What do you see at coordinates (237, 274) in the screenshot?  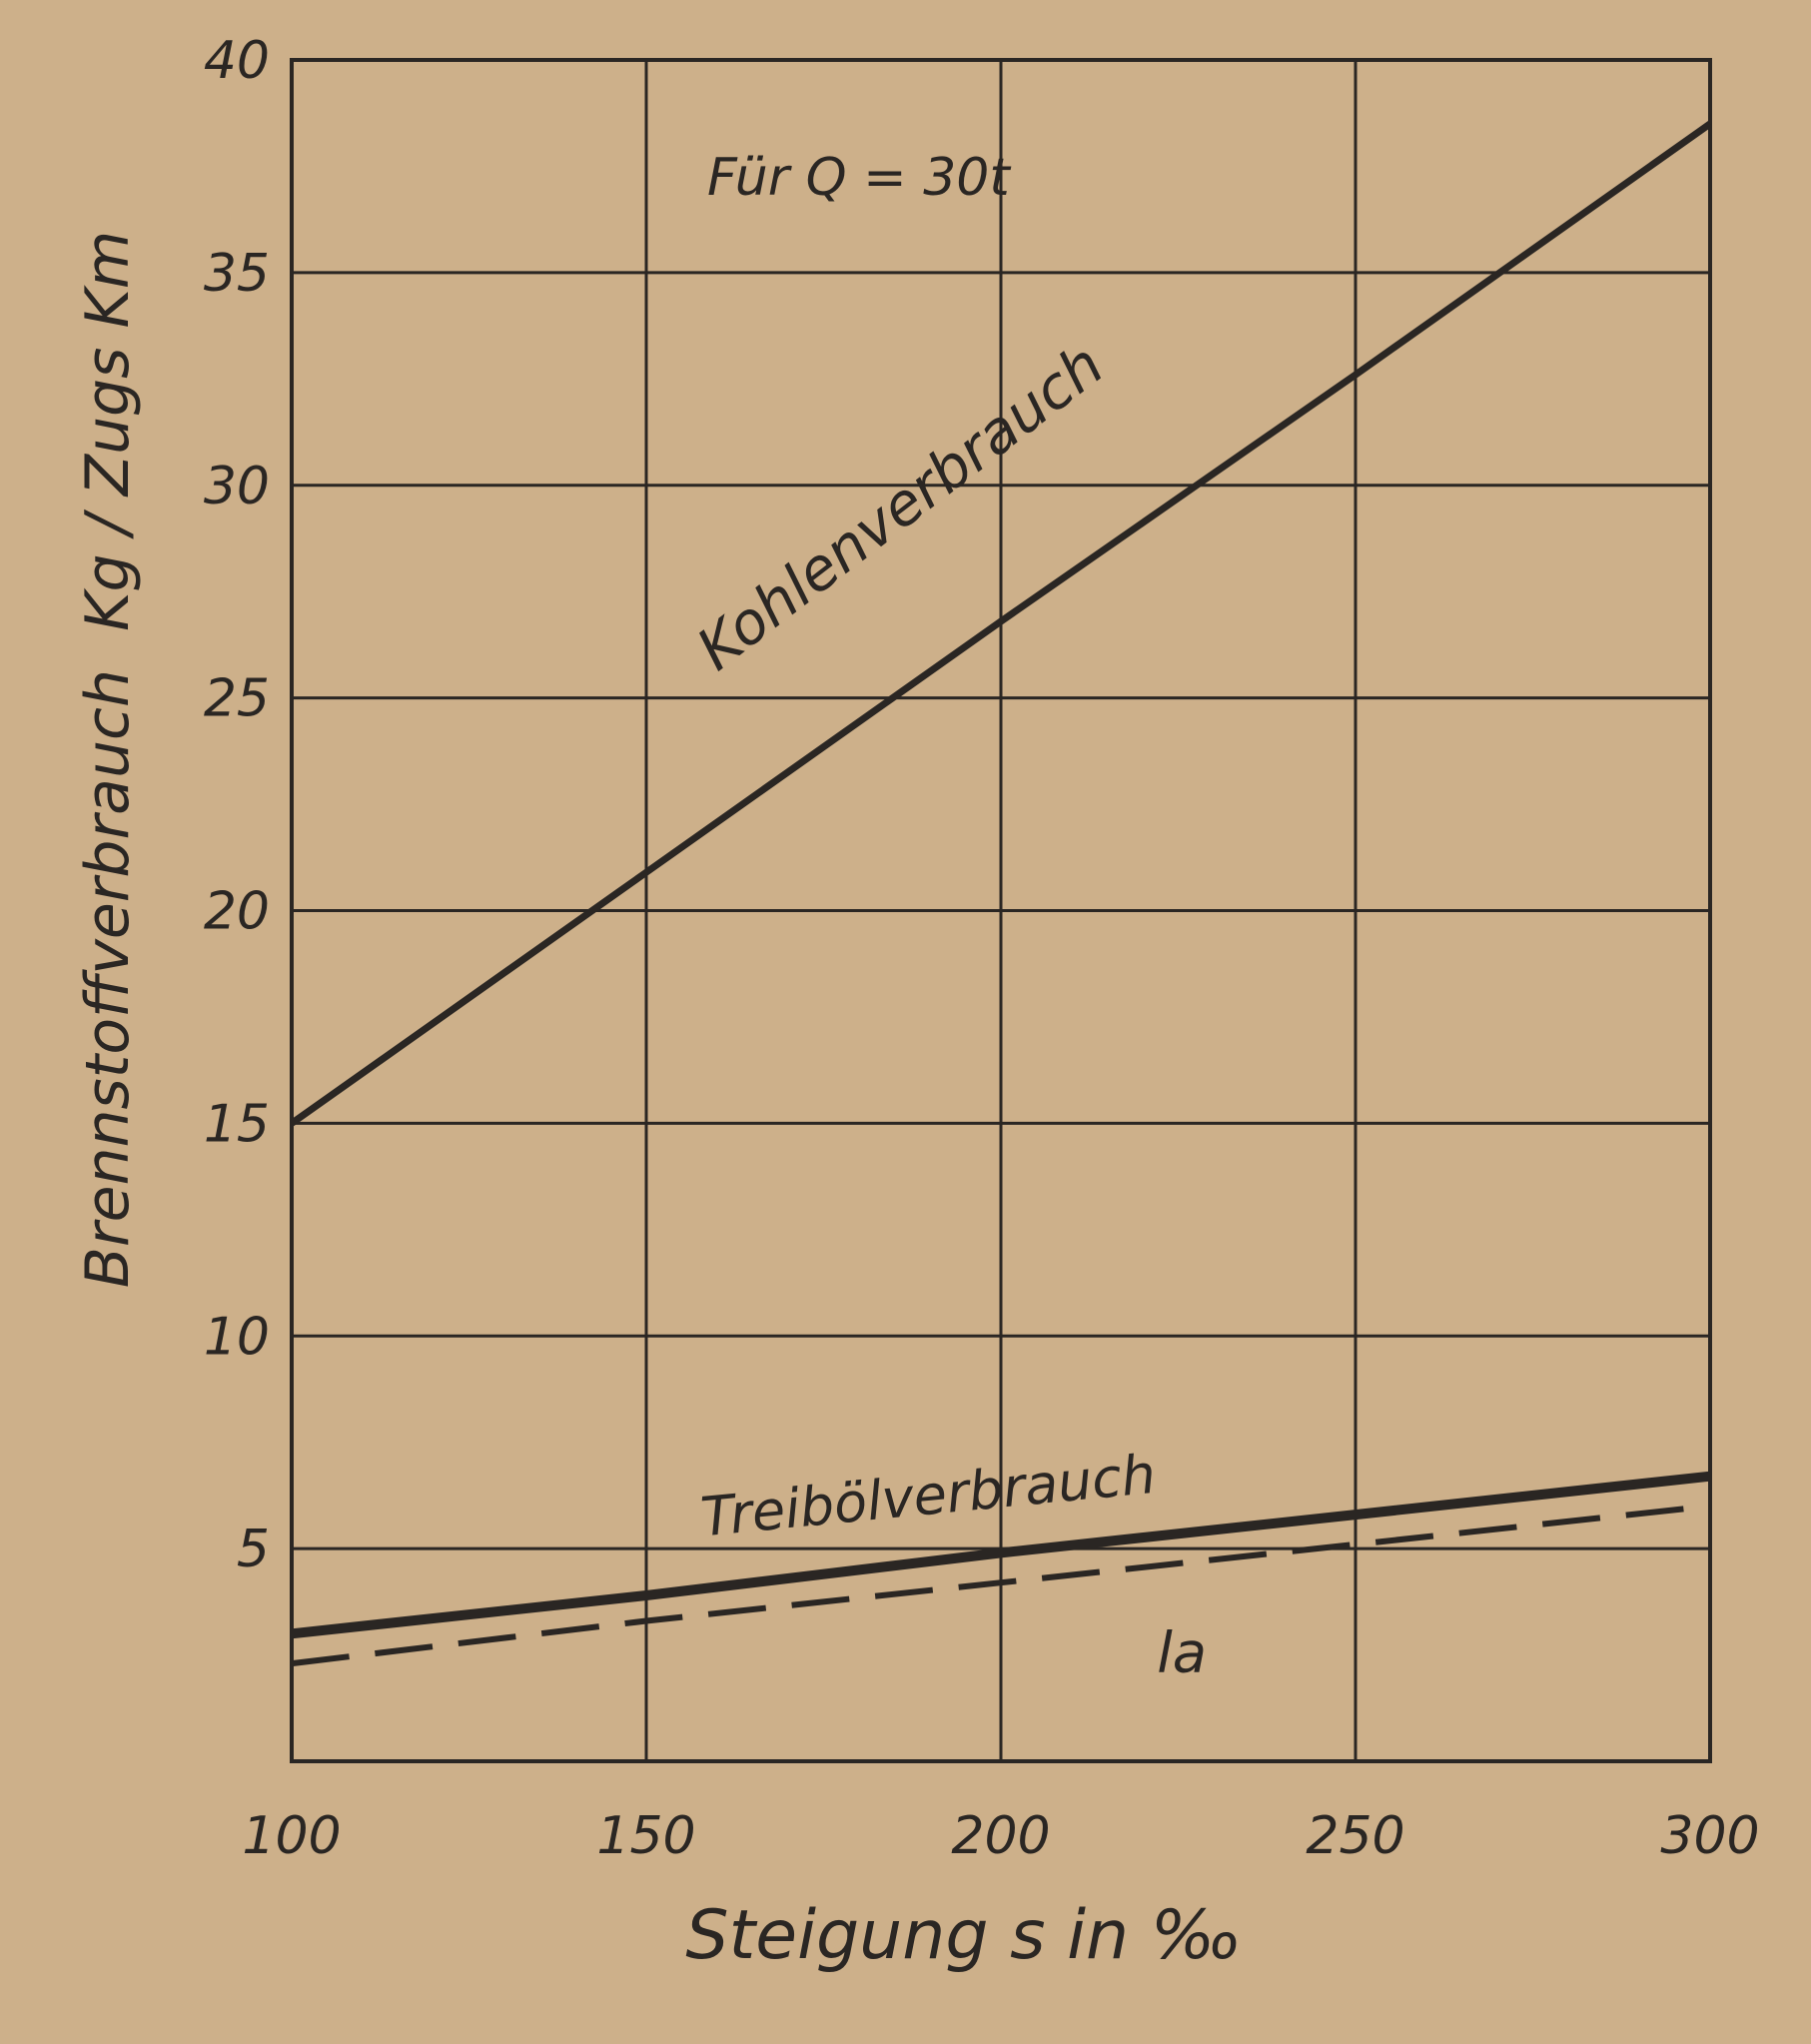 I see `y-tick-label-35: 35` at bounding box center [237, 274].